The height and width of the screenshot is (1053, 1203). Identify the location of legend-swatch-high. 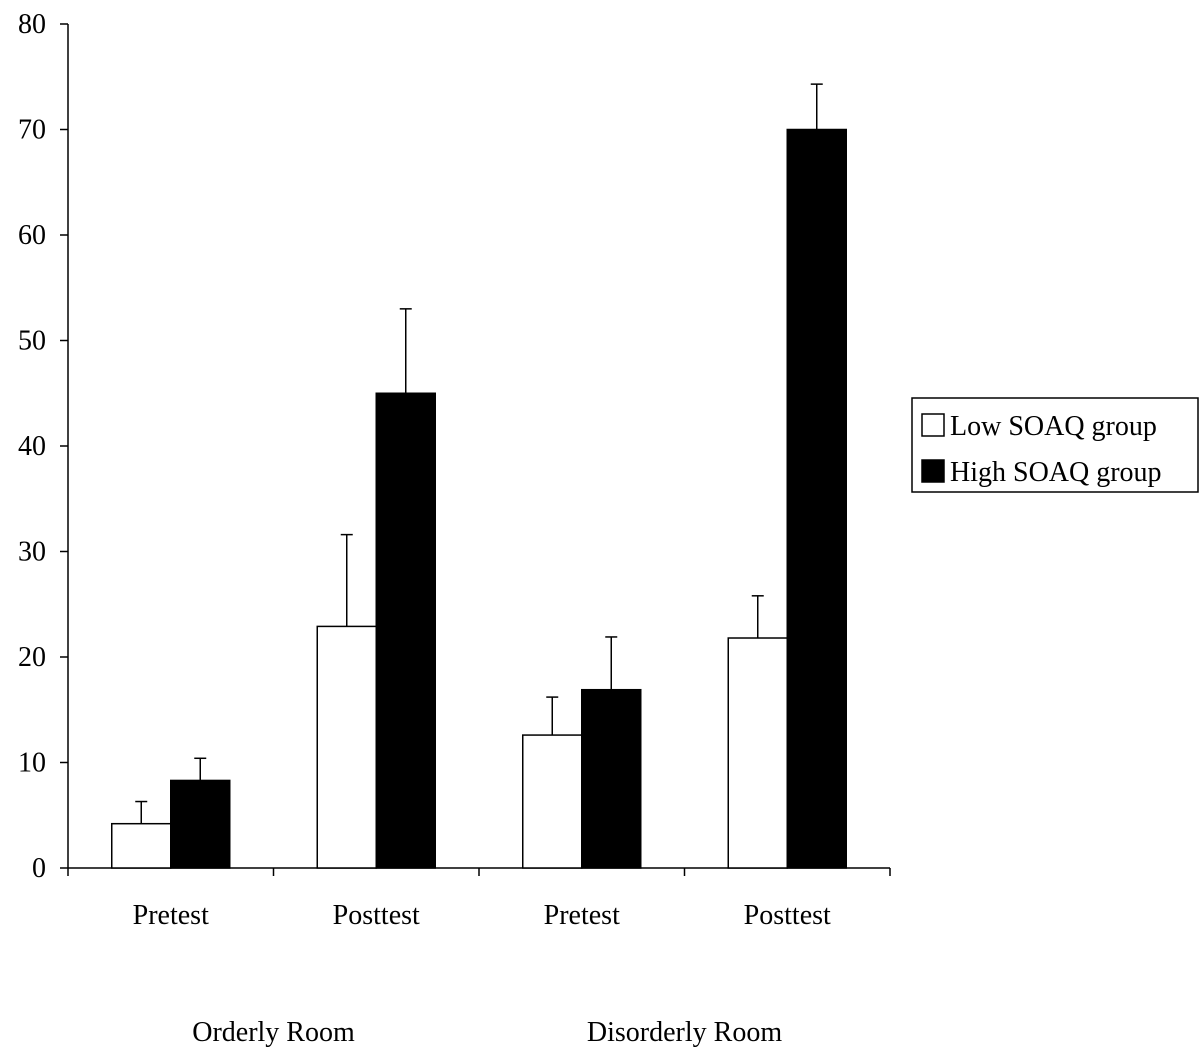
(933, 471).